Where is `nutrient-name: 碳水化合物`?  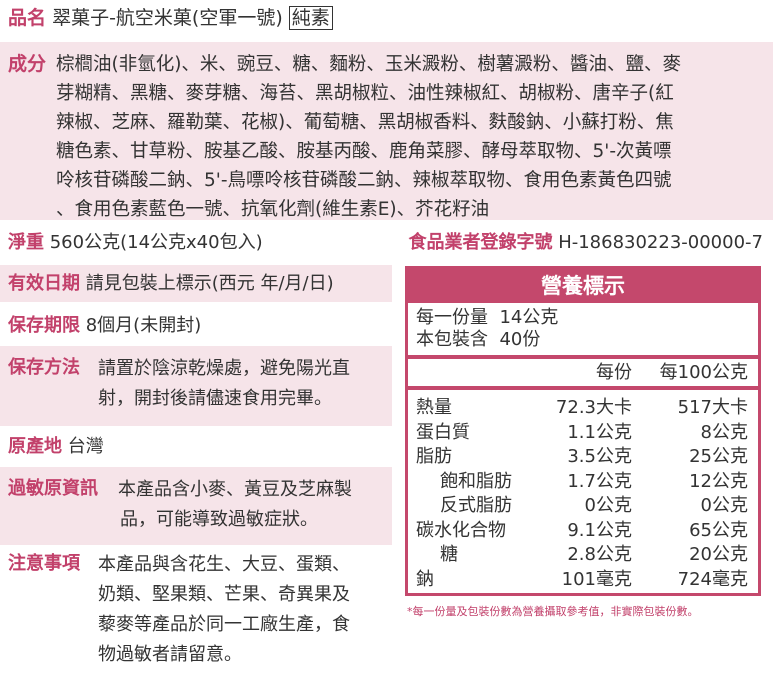 nutrient-name: 碳水化合物 is located at coordinates (461, 530).